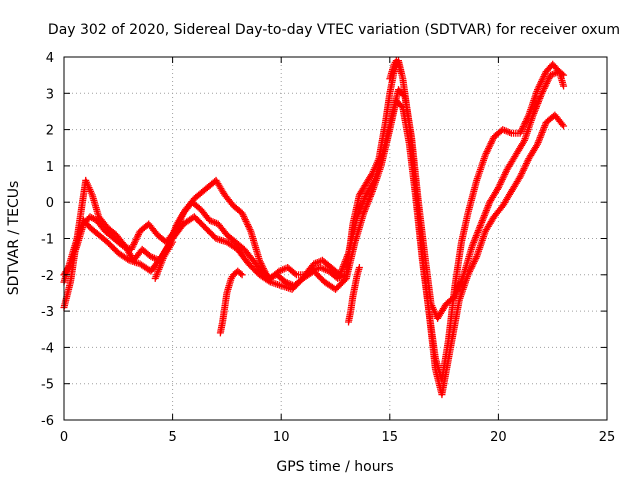 This screenshot has width=640, height=480. What do you see at coordinates (607, 437) in the screenshot?
I see `x-tick-label: 25` at bounding box center [607, 437].